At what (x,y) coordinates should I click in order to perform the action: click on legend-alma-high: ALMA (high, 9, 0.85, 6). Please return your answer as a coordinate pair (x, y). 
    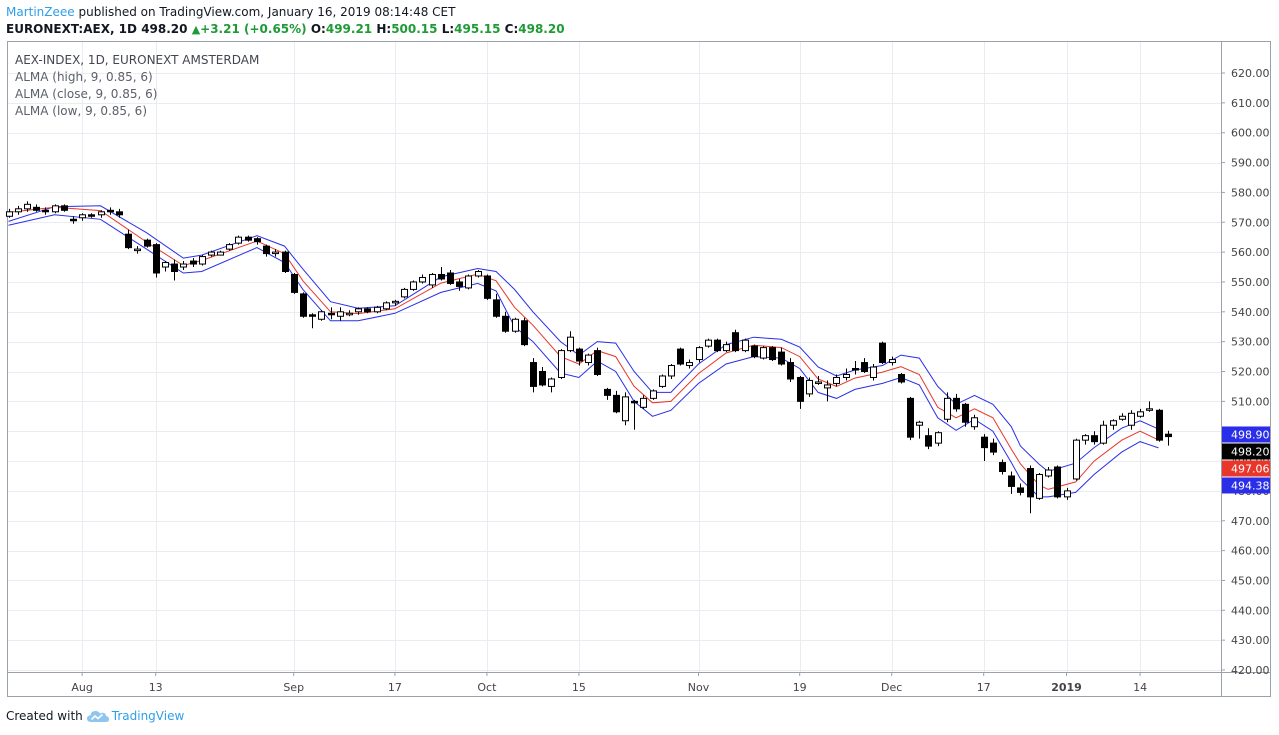
    Looking at the image, I should click on (84, 77).